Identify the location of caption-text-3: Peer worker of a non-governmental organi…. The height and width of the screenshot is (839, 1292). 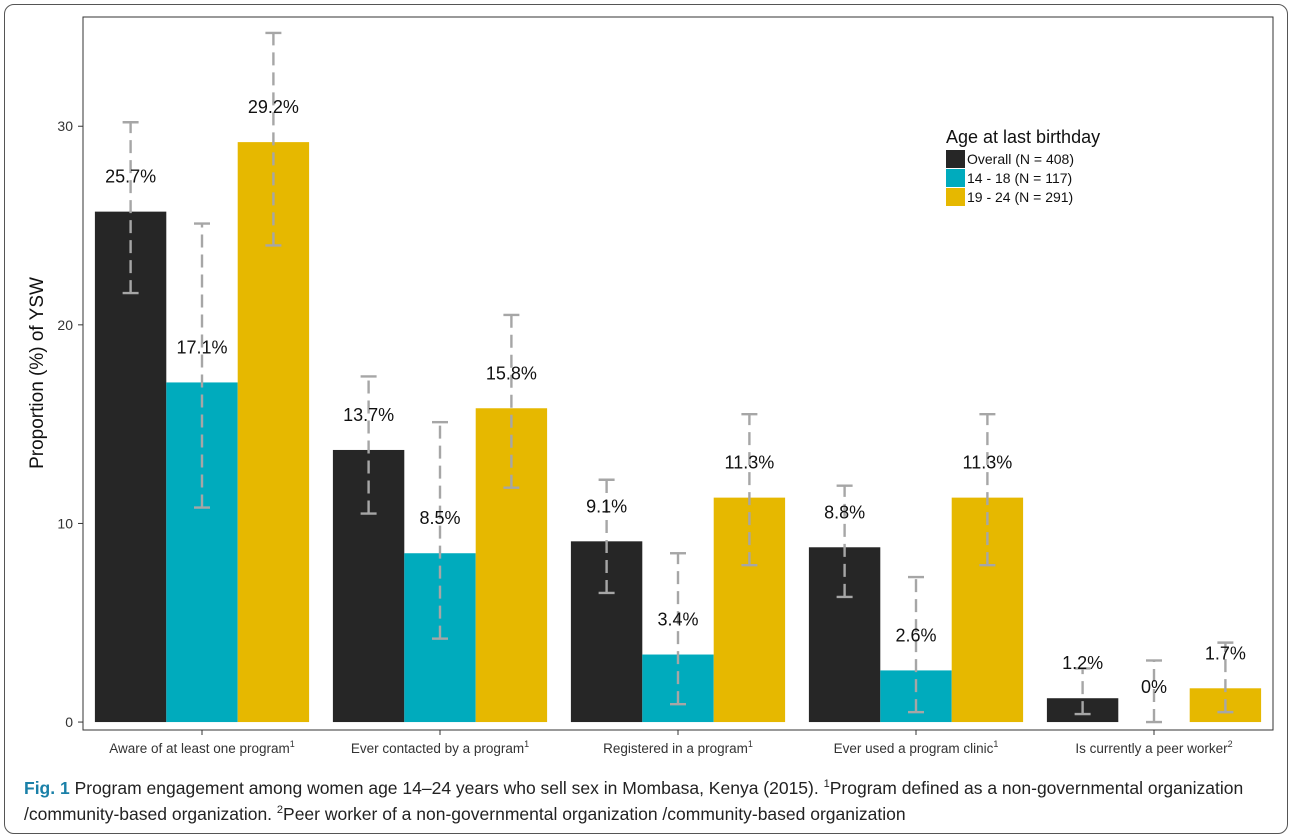
(594, 814).